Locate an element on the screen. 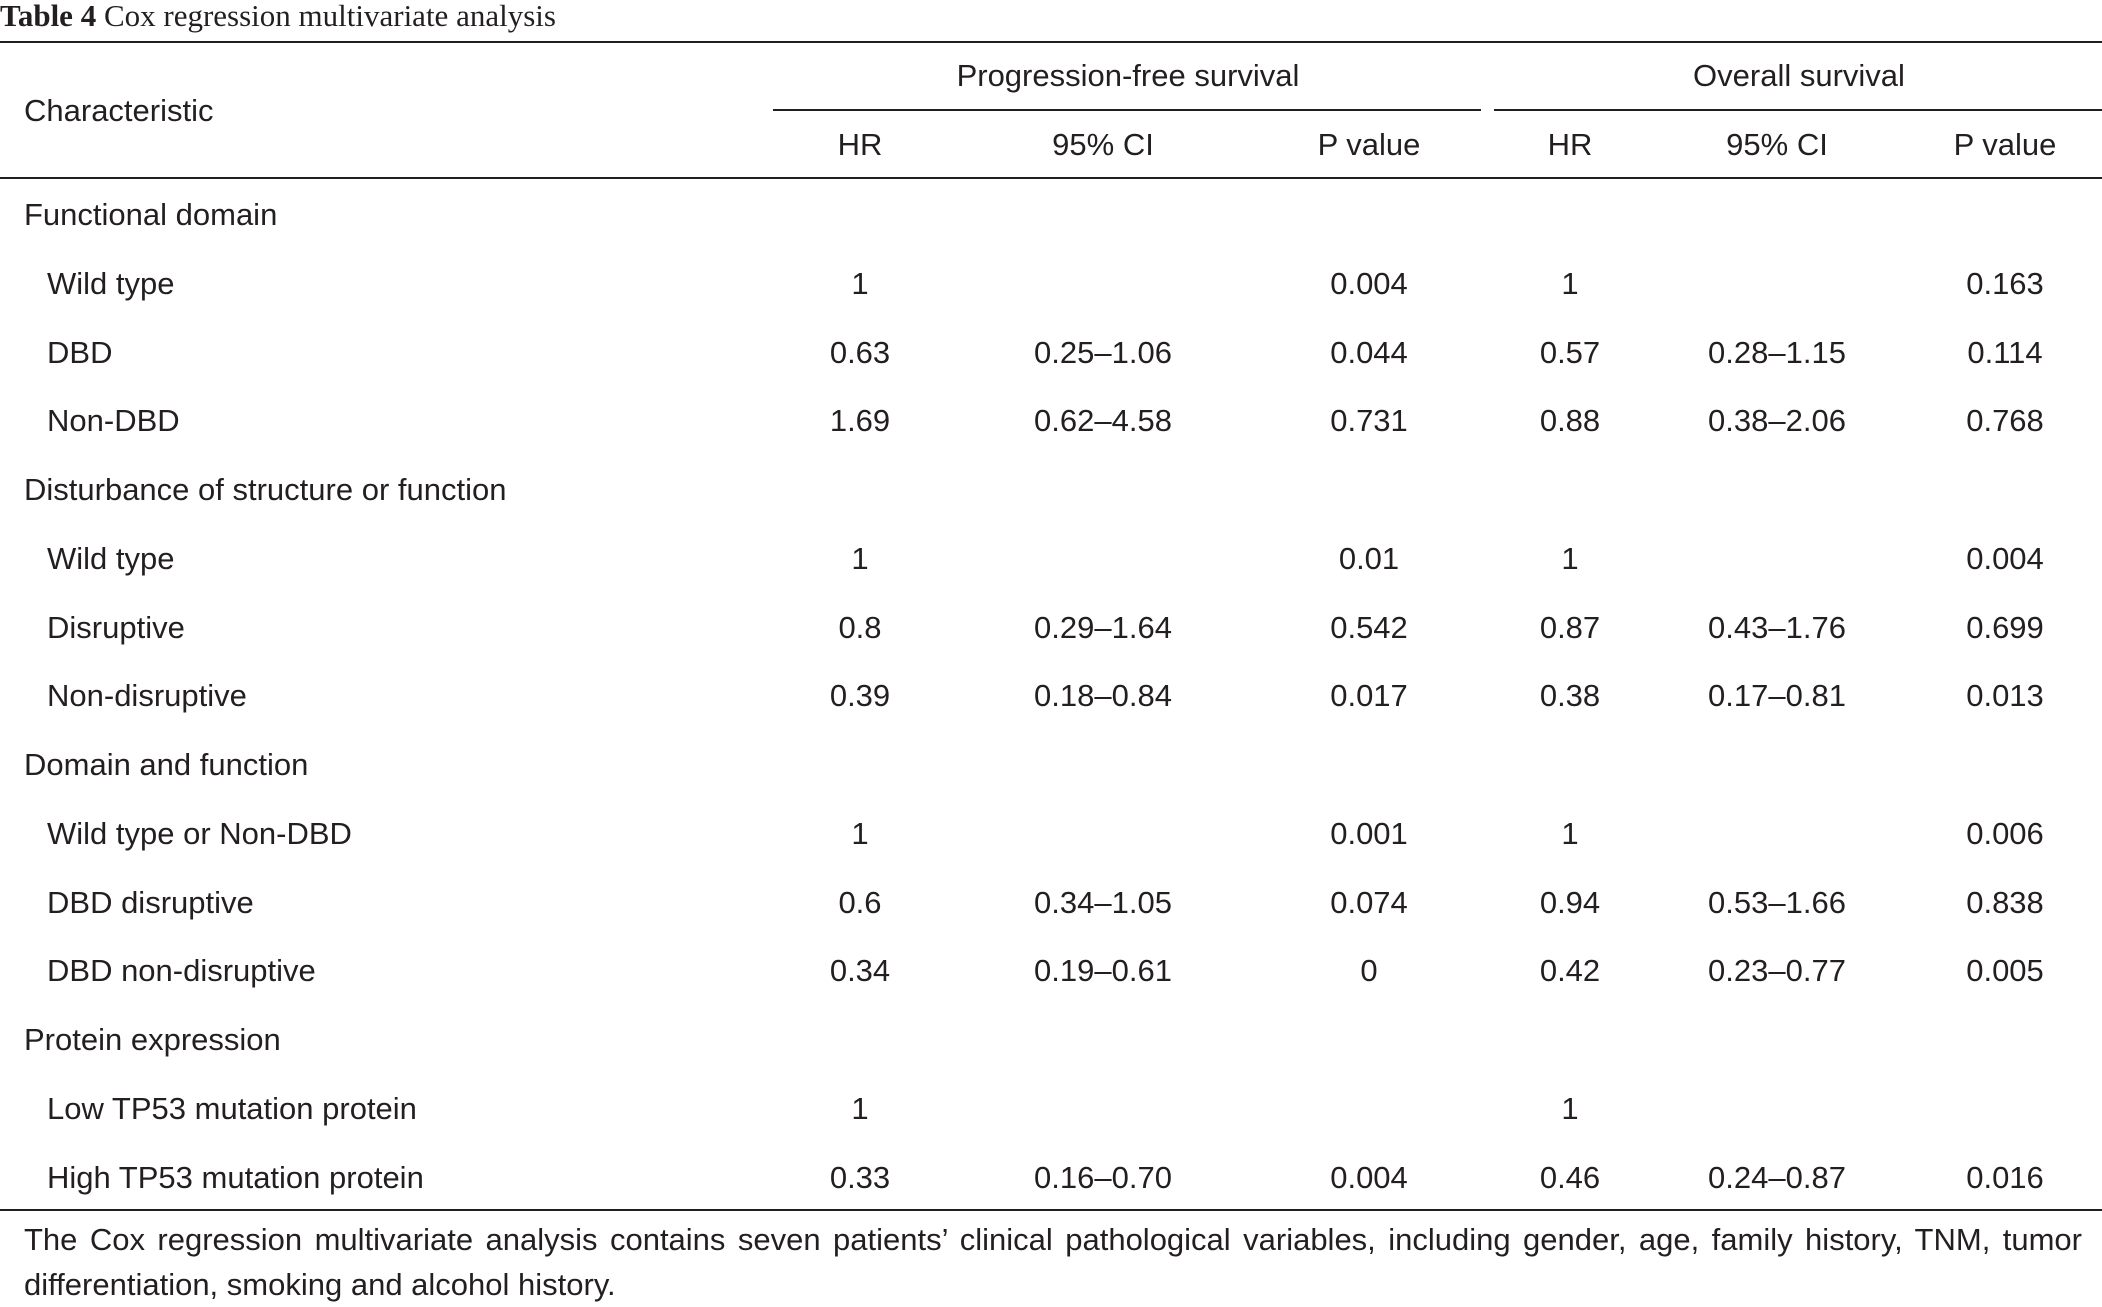 Image resolution: width=2102 pixels, height=1307 pixels. cell-os-p: 0.004 is located at coordinates (2005, 558).